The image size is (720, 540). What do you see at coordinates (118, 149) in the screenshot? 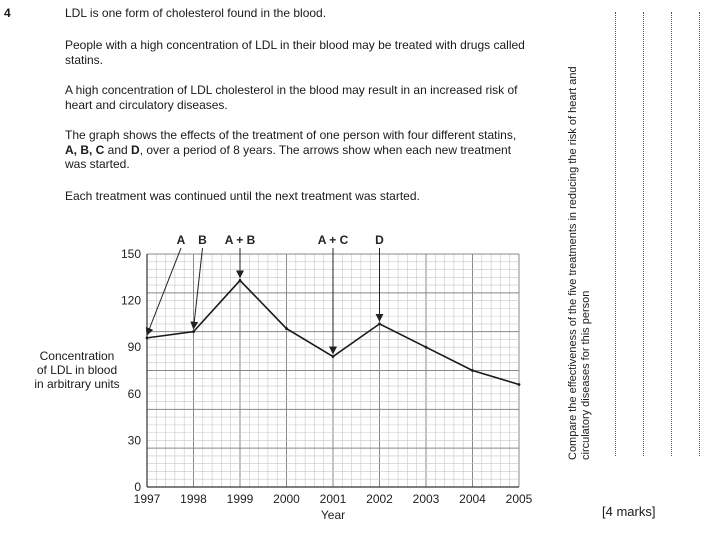
I see `and-word: and` at bounding box center [118, 149].